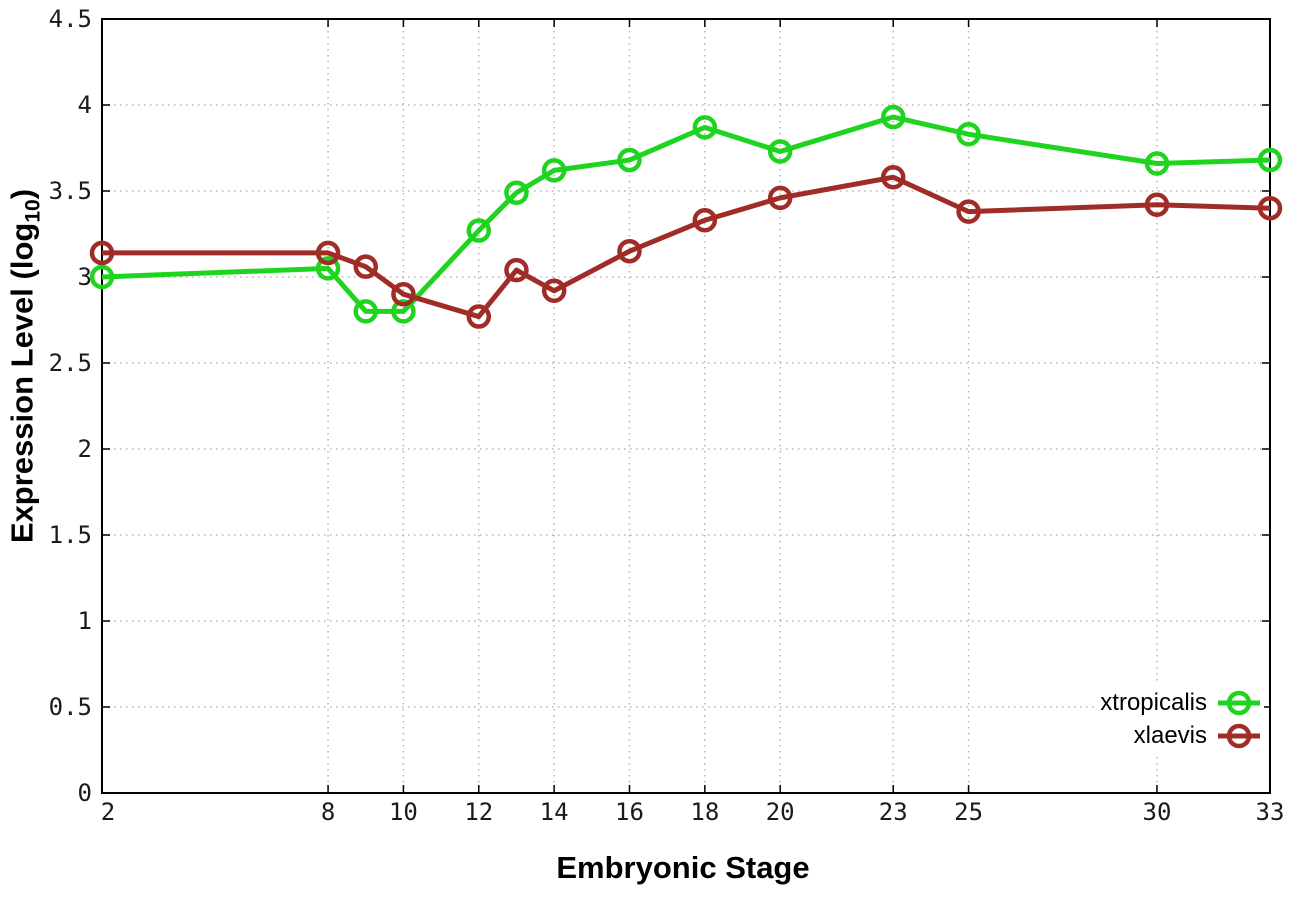 Image resolution: width=1296 pixels, height=907 pixels. I want to click on x-axis-title: Embryonic Stage, so click(683, 867).